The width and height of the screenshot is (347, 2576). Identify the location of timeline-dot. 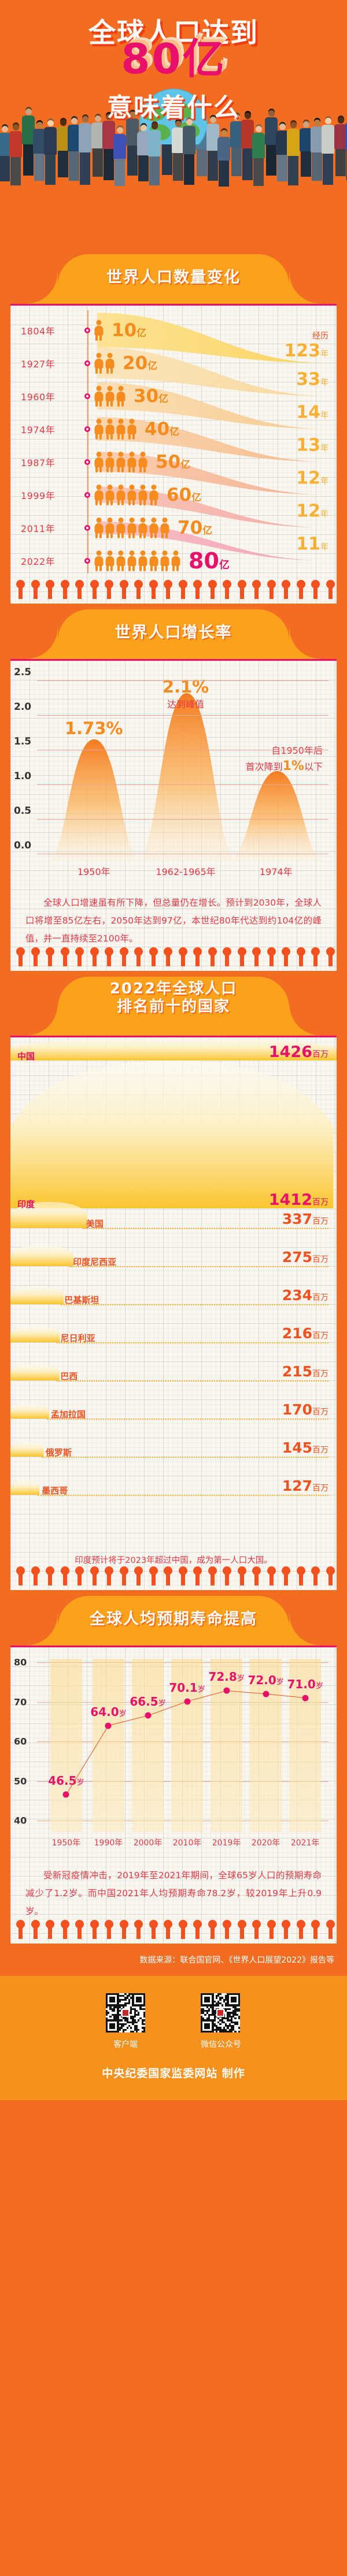
(87, 462).